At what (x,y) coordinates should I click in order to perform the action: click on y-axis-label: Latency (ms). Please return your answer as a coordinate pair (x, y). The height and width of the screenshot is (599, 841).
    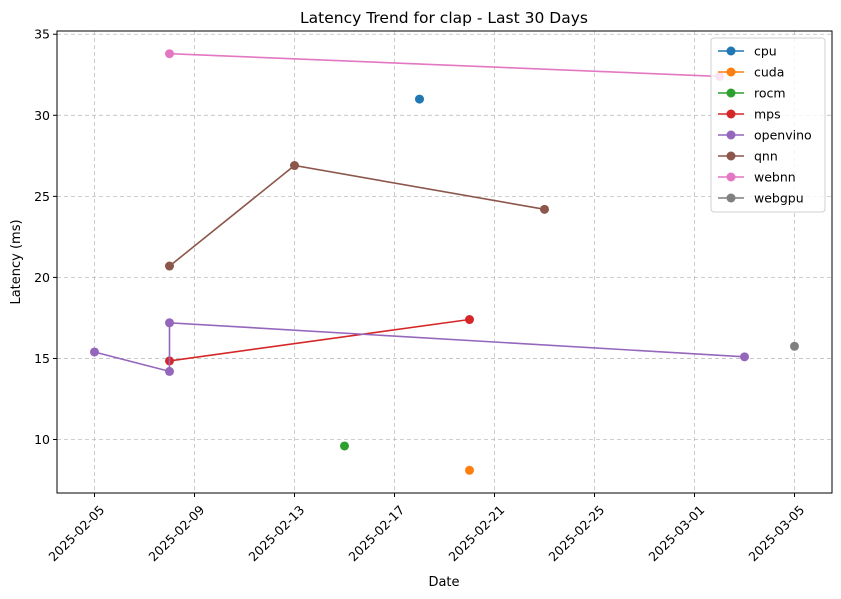
    Looking at the image, I should click on (16, 261).